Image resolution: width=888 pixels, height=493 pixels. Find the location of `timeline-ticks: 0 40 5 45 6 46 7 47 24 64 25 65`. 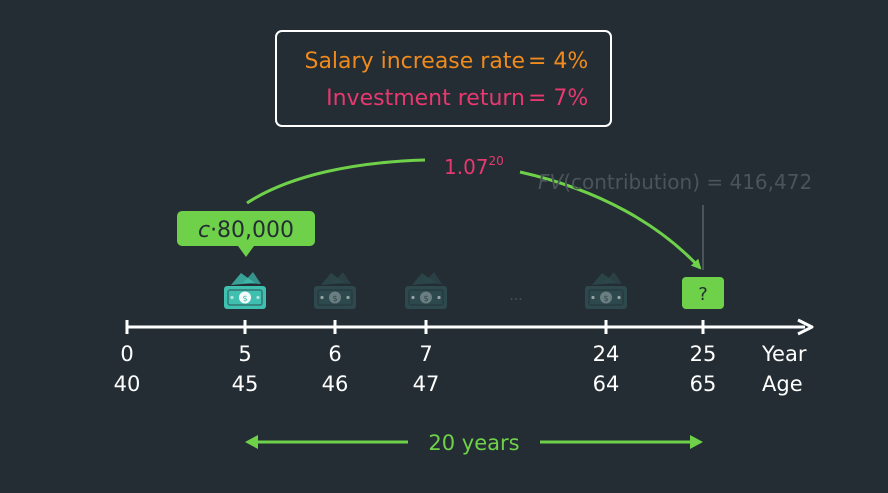

timeline-ticks: 0 40 5 45 6 46 7 47 24 64 25 65 is located at coordinates (415, 358).